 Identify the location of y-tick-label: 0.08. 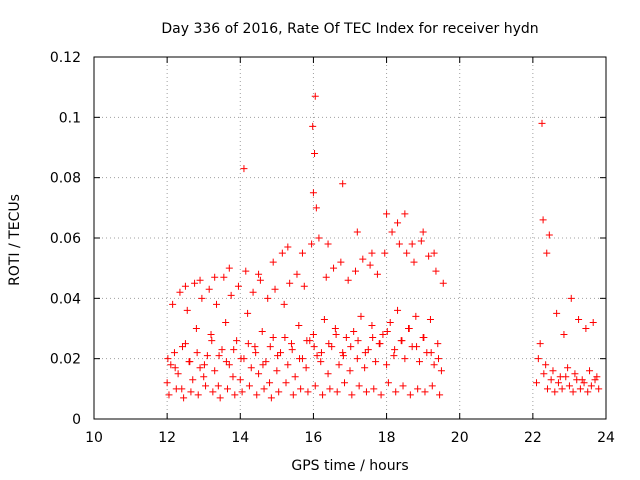
(65, 179).